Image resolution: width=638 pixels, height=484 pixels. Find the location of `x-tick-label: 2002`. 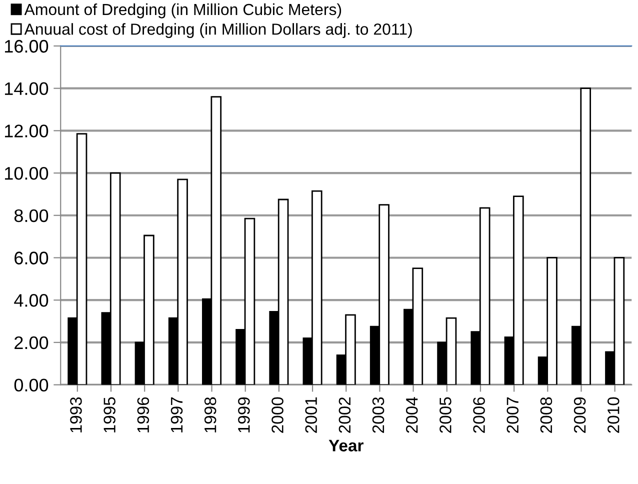

x-tick-label: 2002 is located at coordinates (344, 415).